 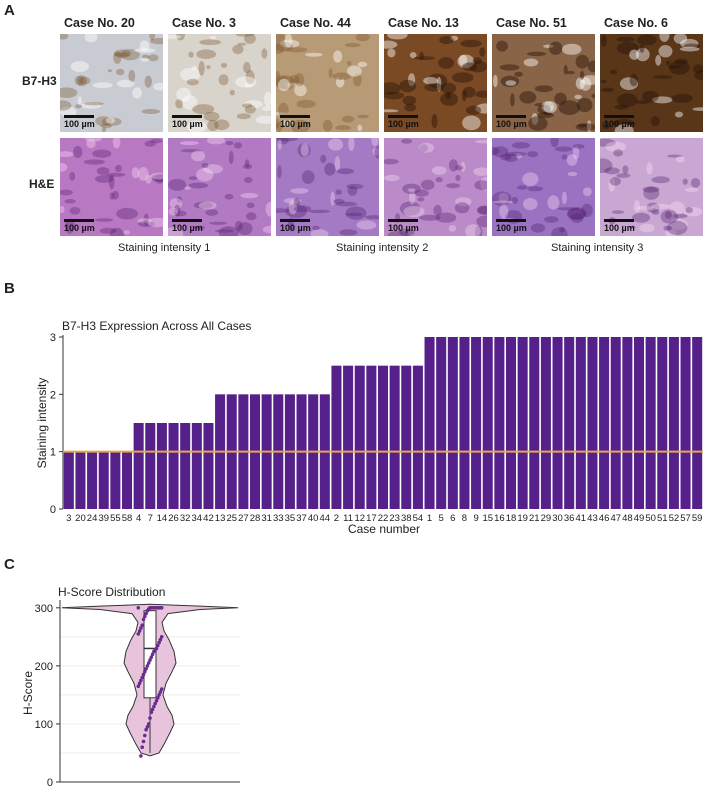 I want to click on violin-y-tick-label: 200, so click(x=44, y=667).